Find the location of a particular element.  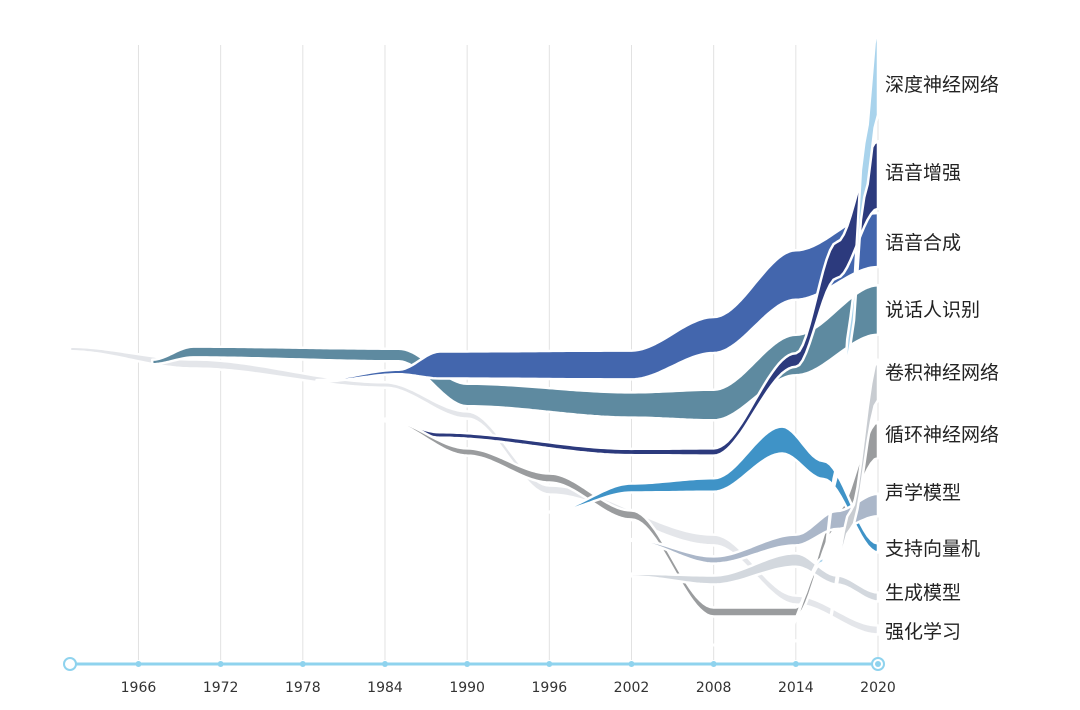

x-tick-label: 2002 is located at coordinates (632, 688).